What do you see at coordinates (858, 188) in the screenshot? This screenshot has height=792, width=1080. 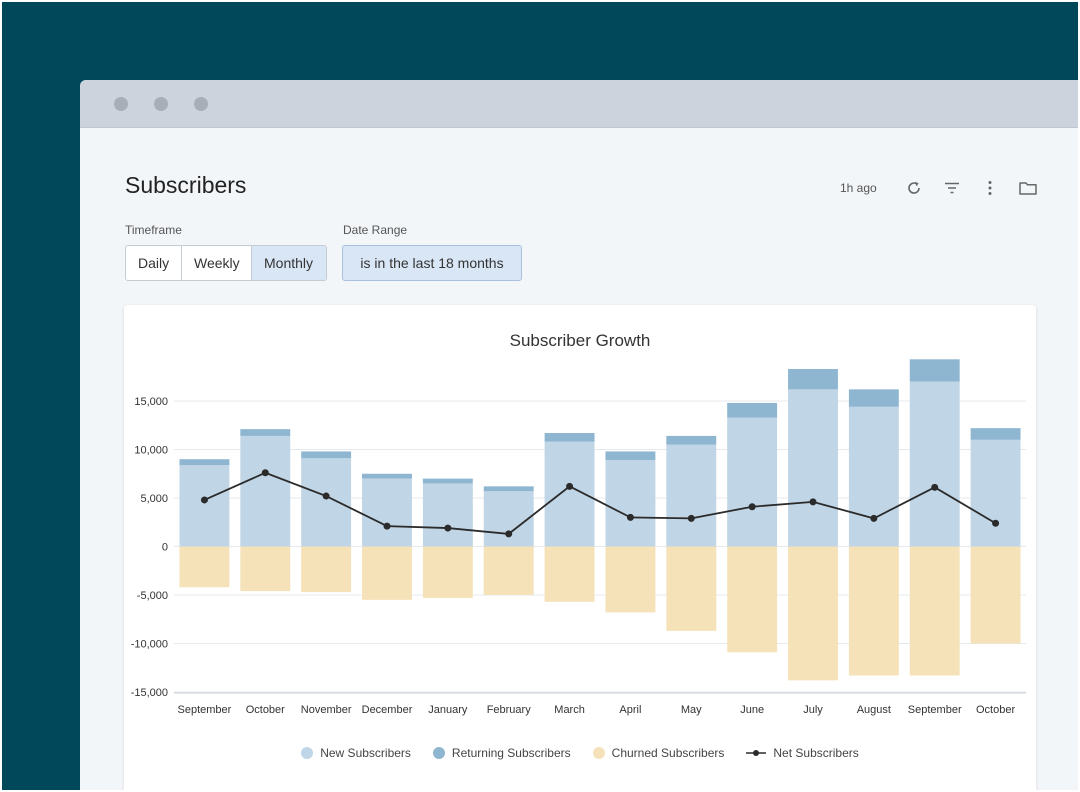 I see `last-updated-text: 1h ago` at bounding box center [858, 188].